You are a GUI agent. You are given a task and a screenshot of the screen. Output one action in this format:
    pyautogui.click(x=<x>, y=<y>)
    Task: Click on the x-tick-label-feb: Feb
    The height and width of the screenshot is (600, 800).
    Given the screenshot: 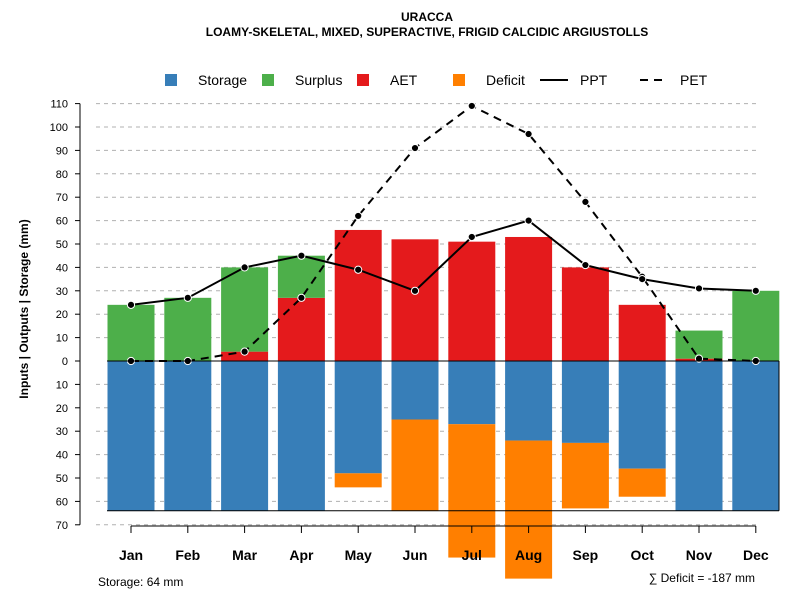 What is the action you would take?
    pyautogui.click(x=187, y=555)
    